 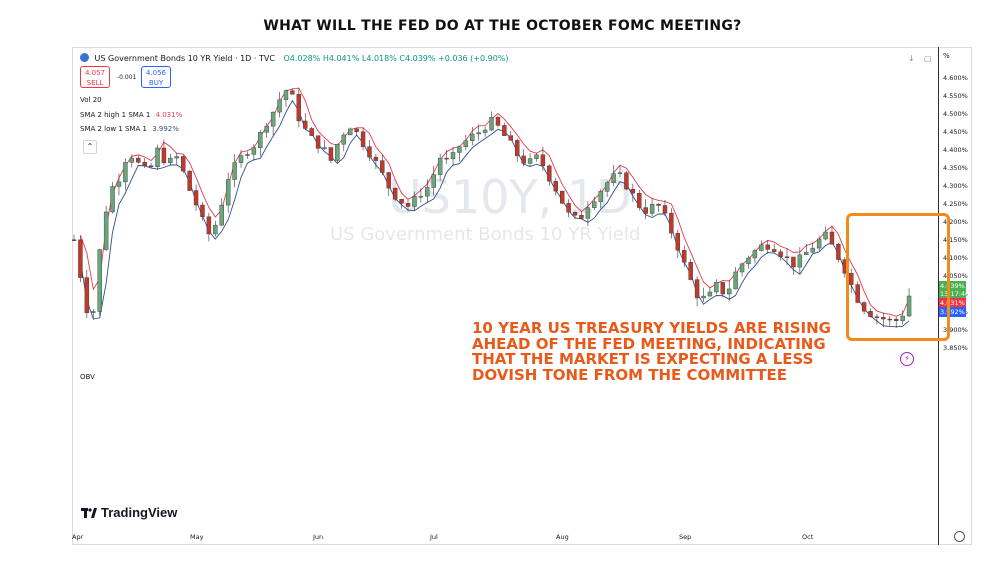 I want to click on x-tick-label: May, so click(x=197, y=537).